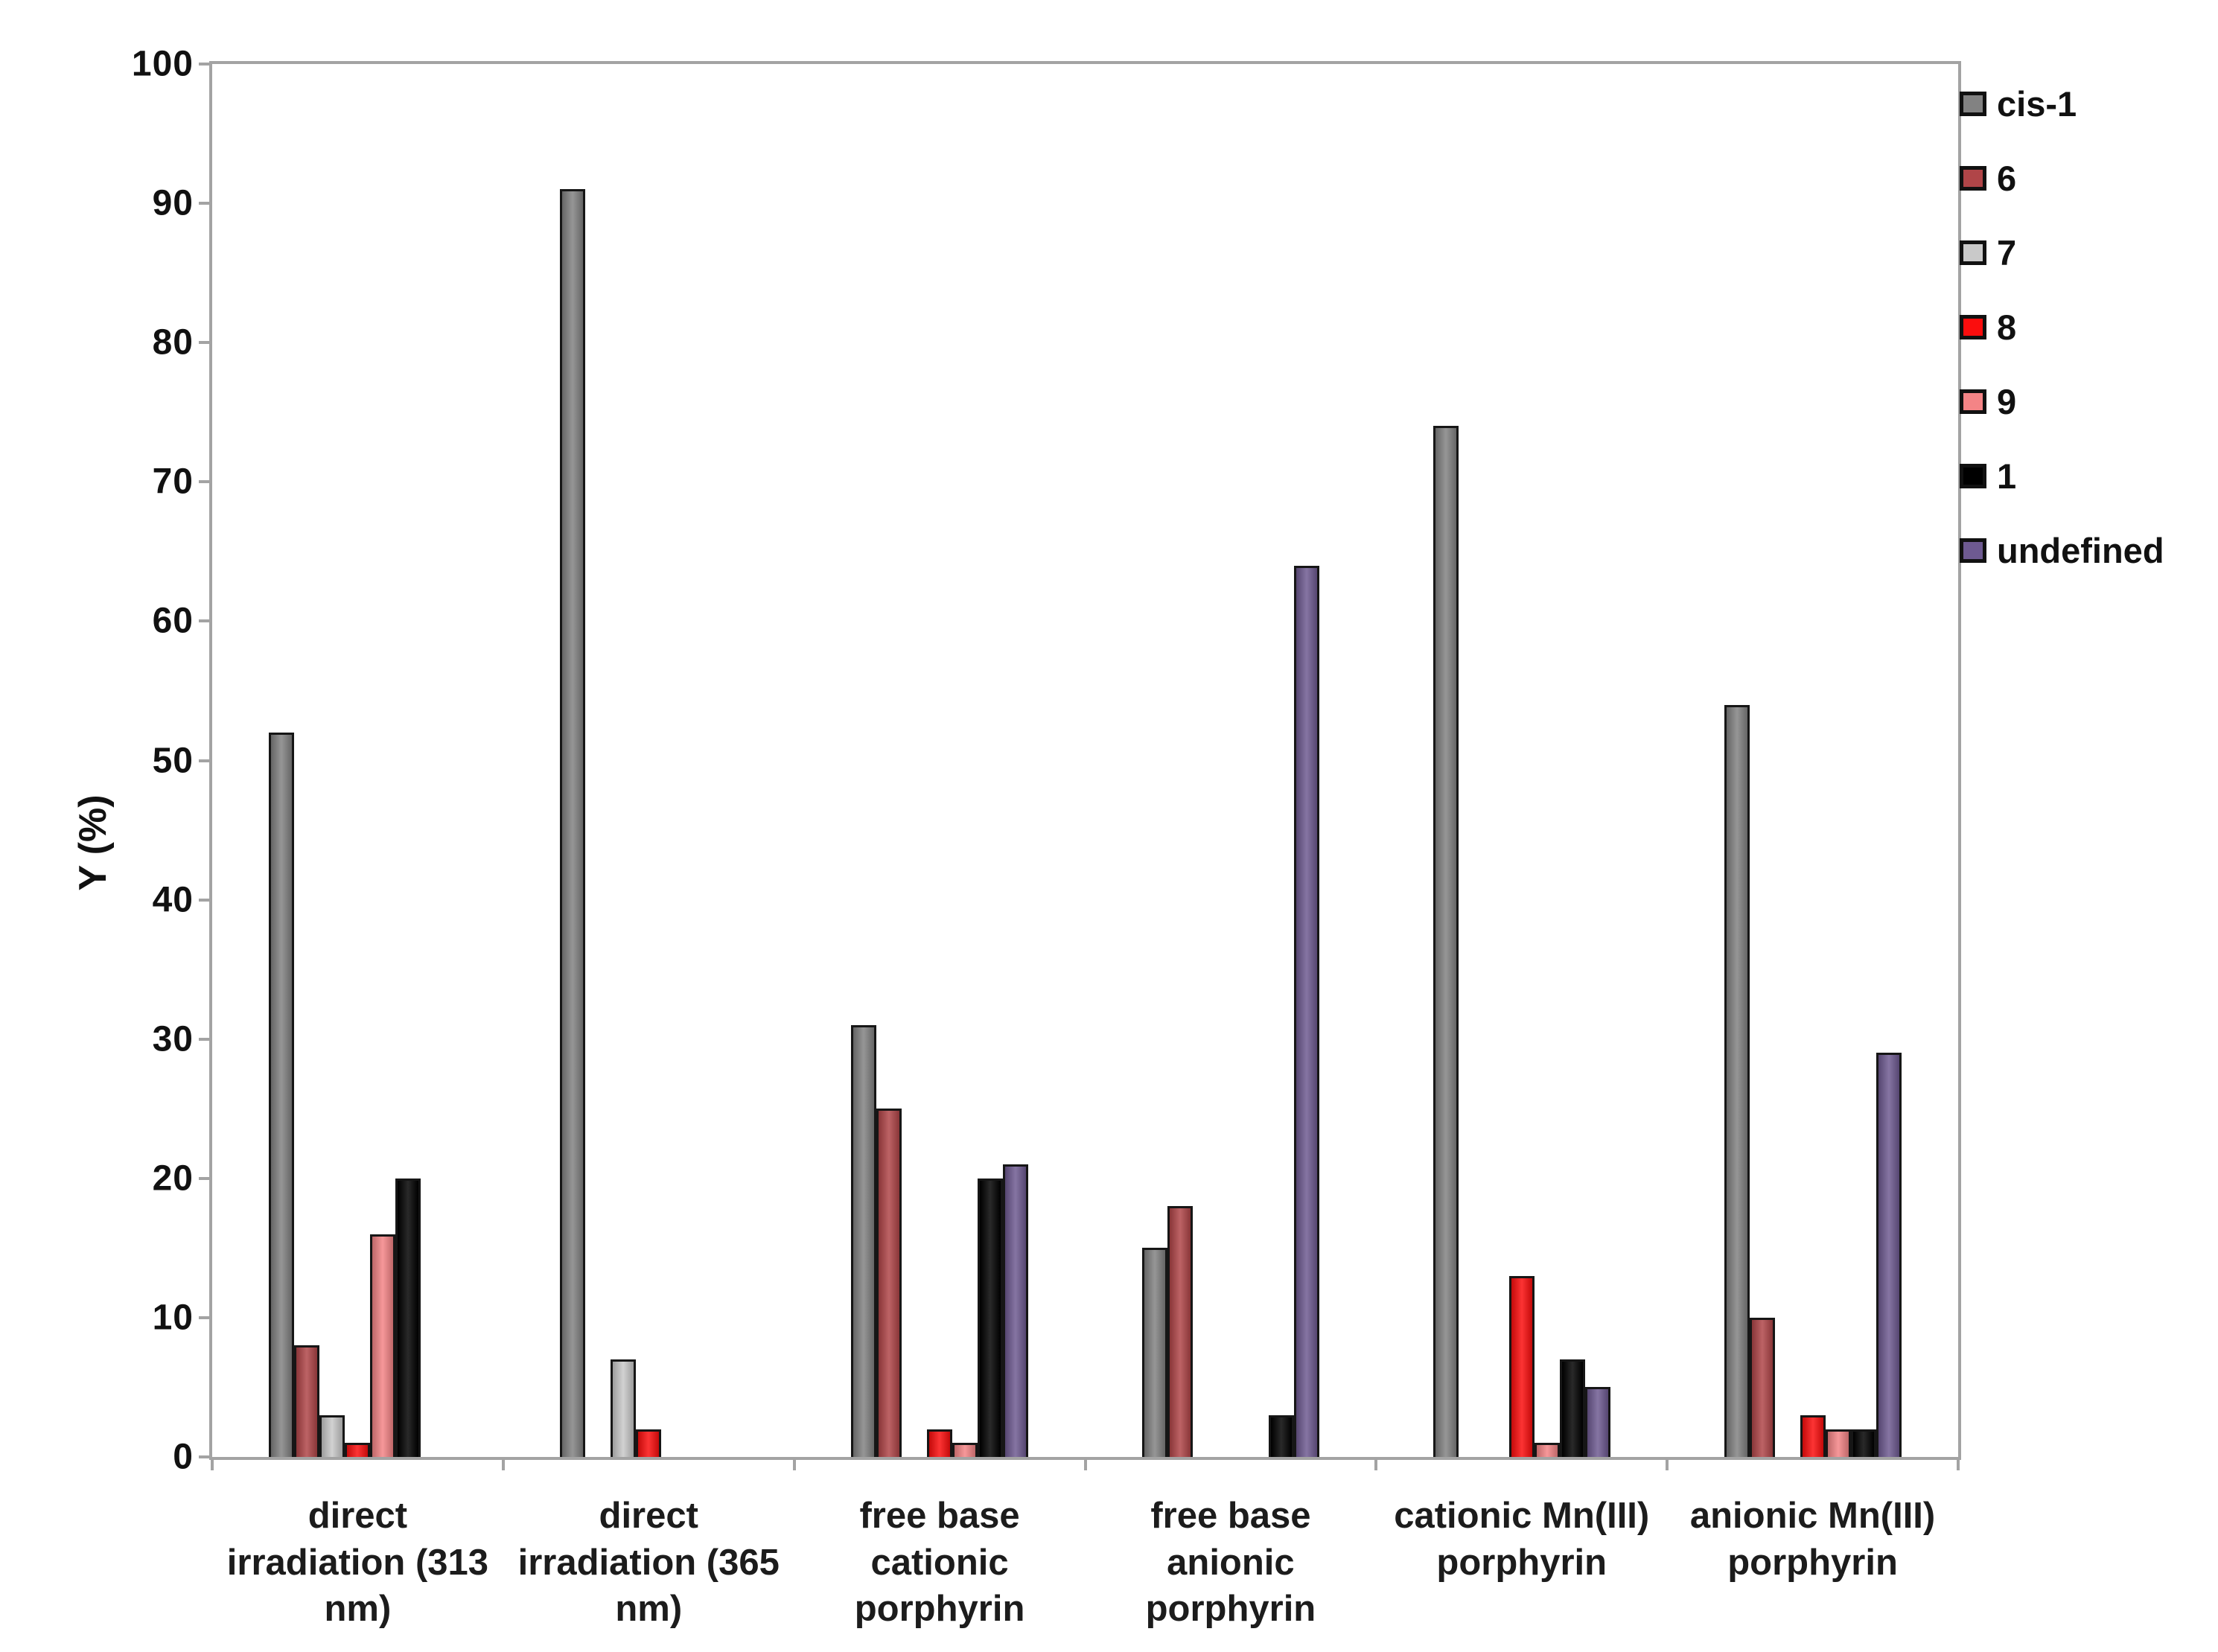 Image resolution: width=2218 pixels, height=1652 pixels. I want to click on y-tick-label: 20, so click(173, 1178).